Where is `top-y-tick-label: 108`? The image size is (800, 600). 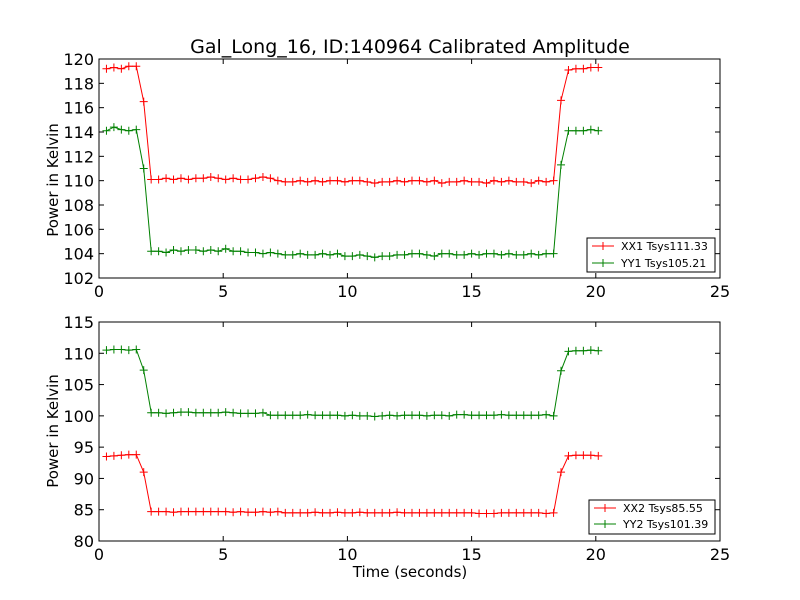
top-y-tick-label: 108 is located at coordinates (78, 205).